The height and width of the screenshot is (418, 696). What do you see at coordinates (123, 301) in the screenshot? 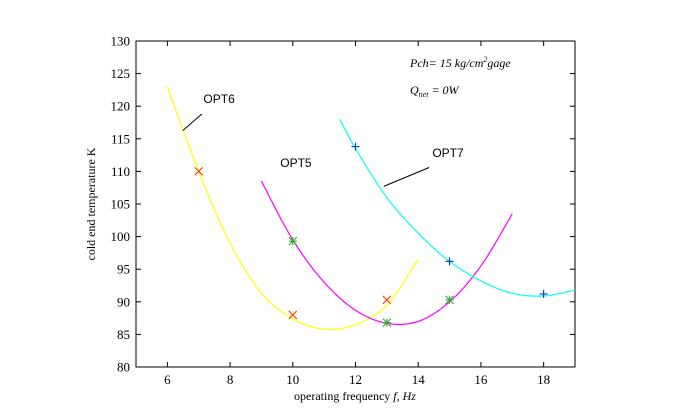
I see `y-tick-label: 90` at bounding box center [123, 301].